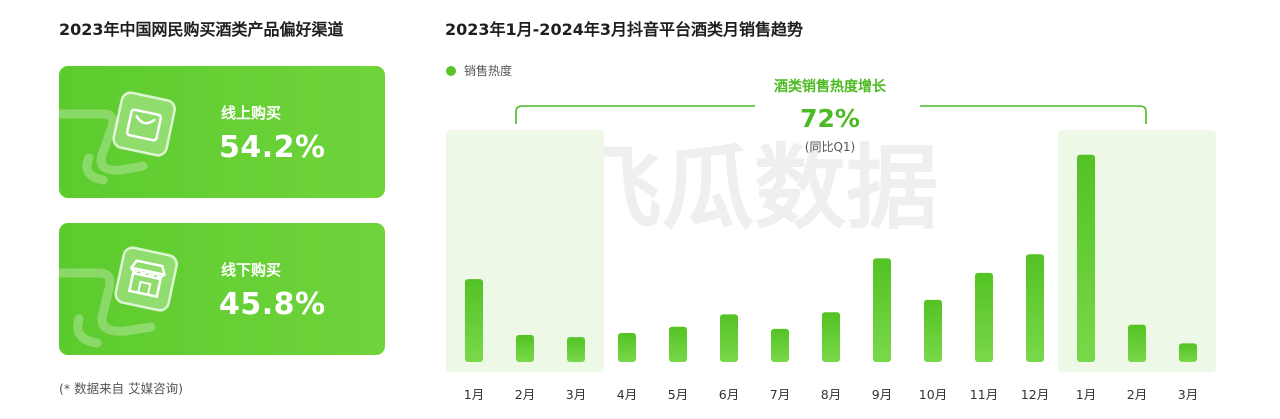 This screenshot has width=1280, height=419. Describe the element at coordinates (729, 394) in the screenshot. I see `x-tick-label: 6月` at that location.